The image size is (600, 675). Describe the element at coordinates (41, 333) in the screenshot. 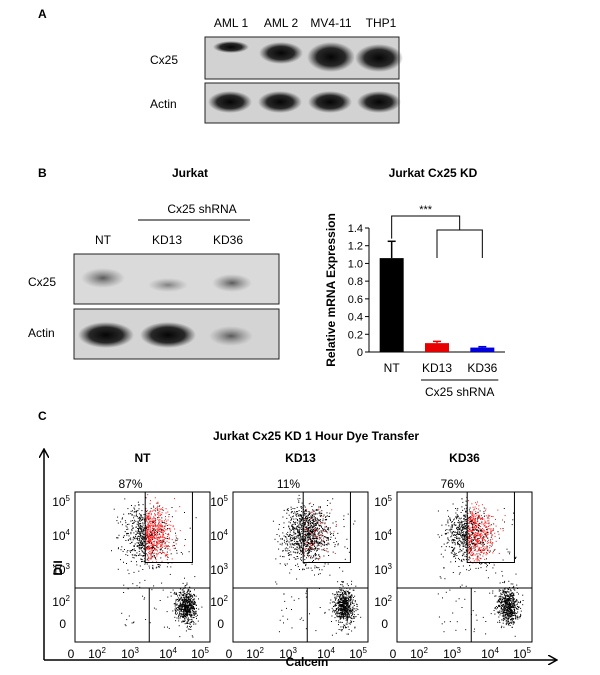

I see `blot-b-row-actin: Actin` at that location.